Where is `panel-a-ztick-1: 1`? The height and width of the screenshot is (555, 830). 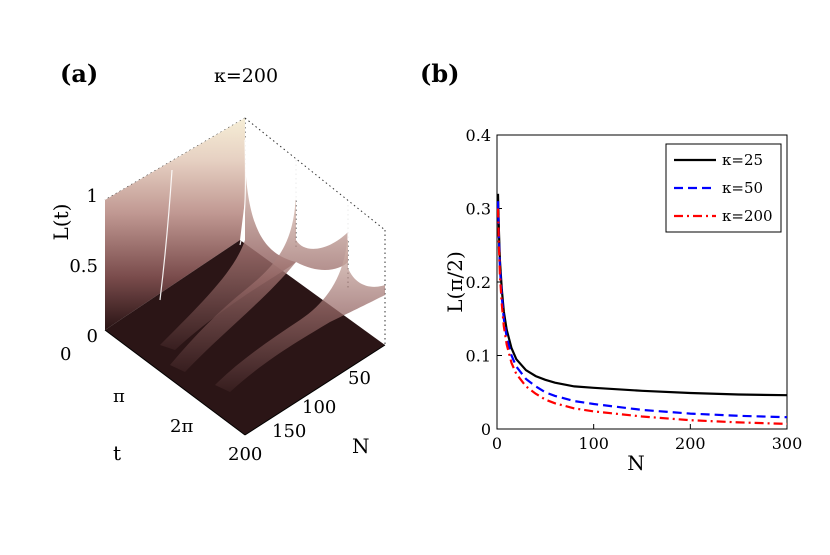
panel-a-ztick-1: 1 is located at coordinates (92, 196).